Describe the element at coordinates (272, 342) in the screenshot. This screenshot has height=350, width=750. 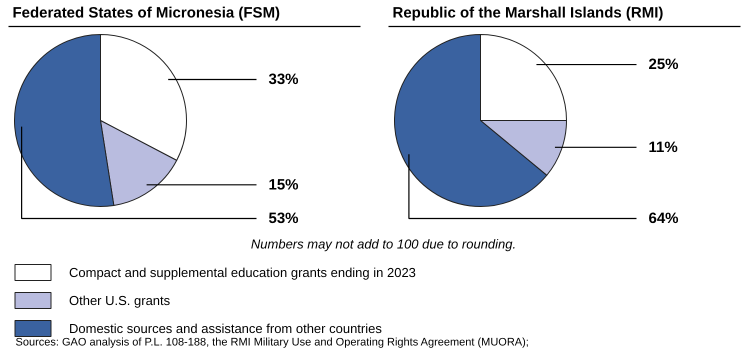
I see `source-note: Sources: GAO analysis of P.L. 108-188, the RMI Military Use and Operating Rights Agreement (MUORA);` at that location.